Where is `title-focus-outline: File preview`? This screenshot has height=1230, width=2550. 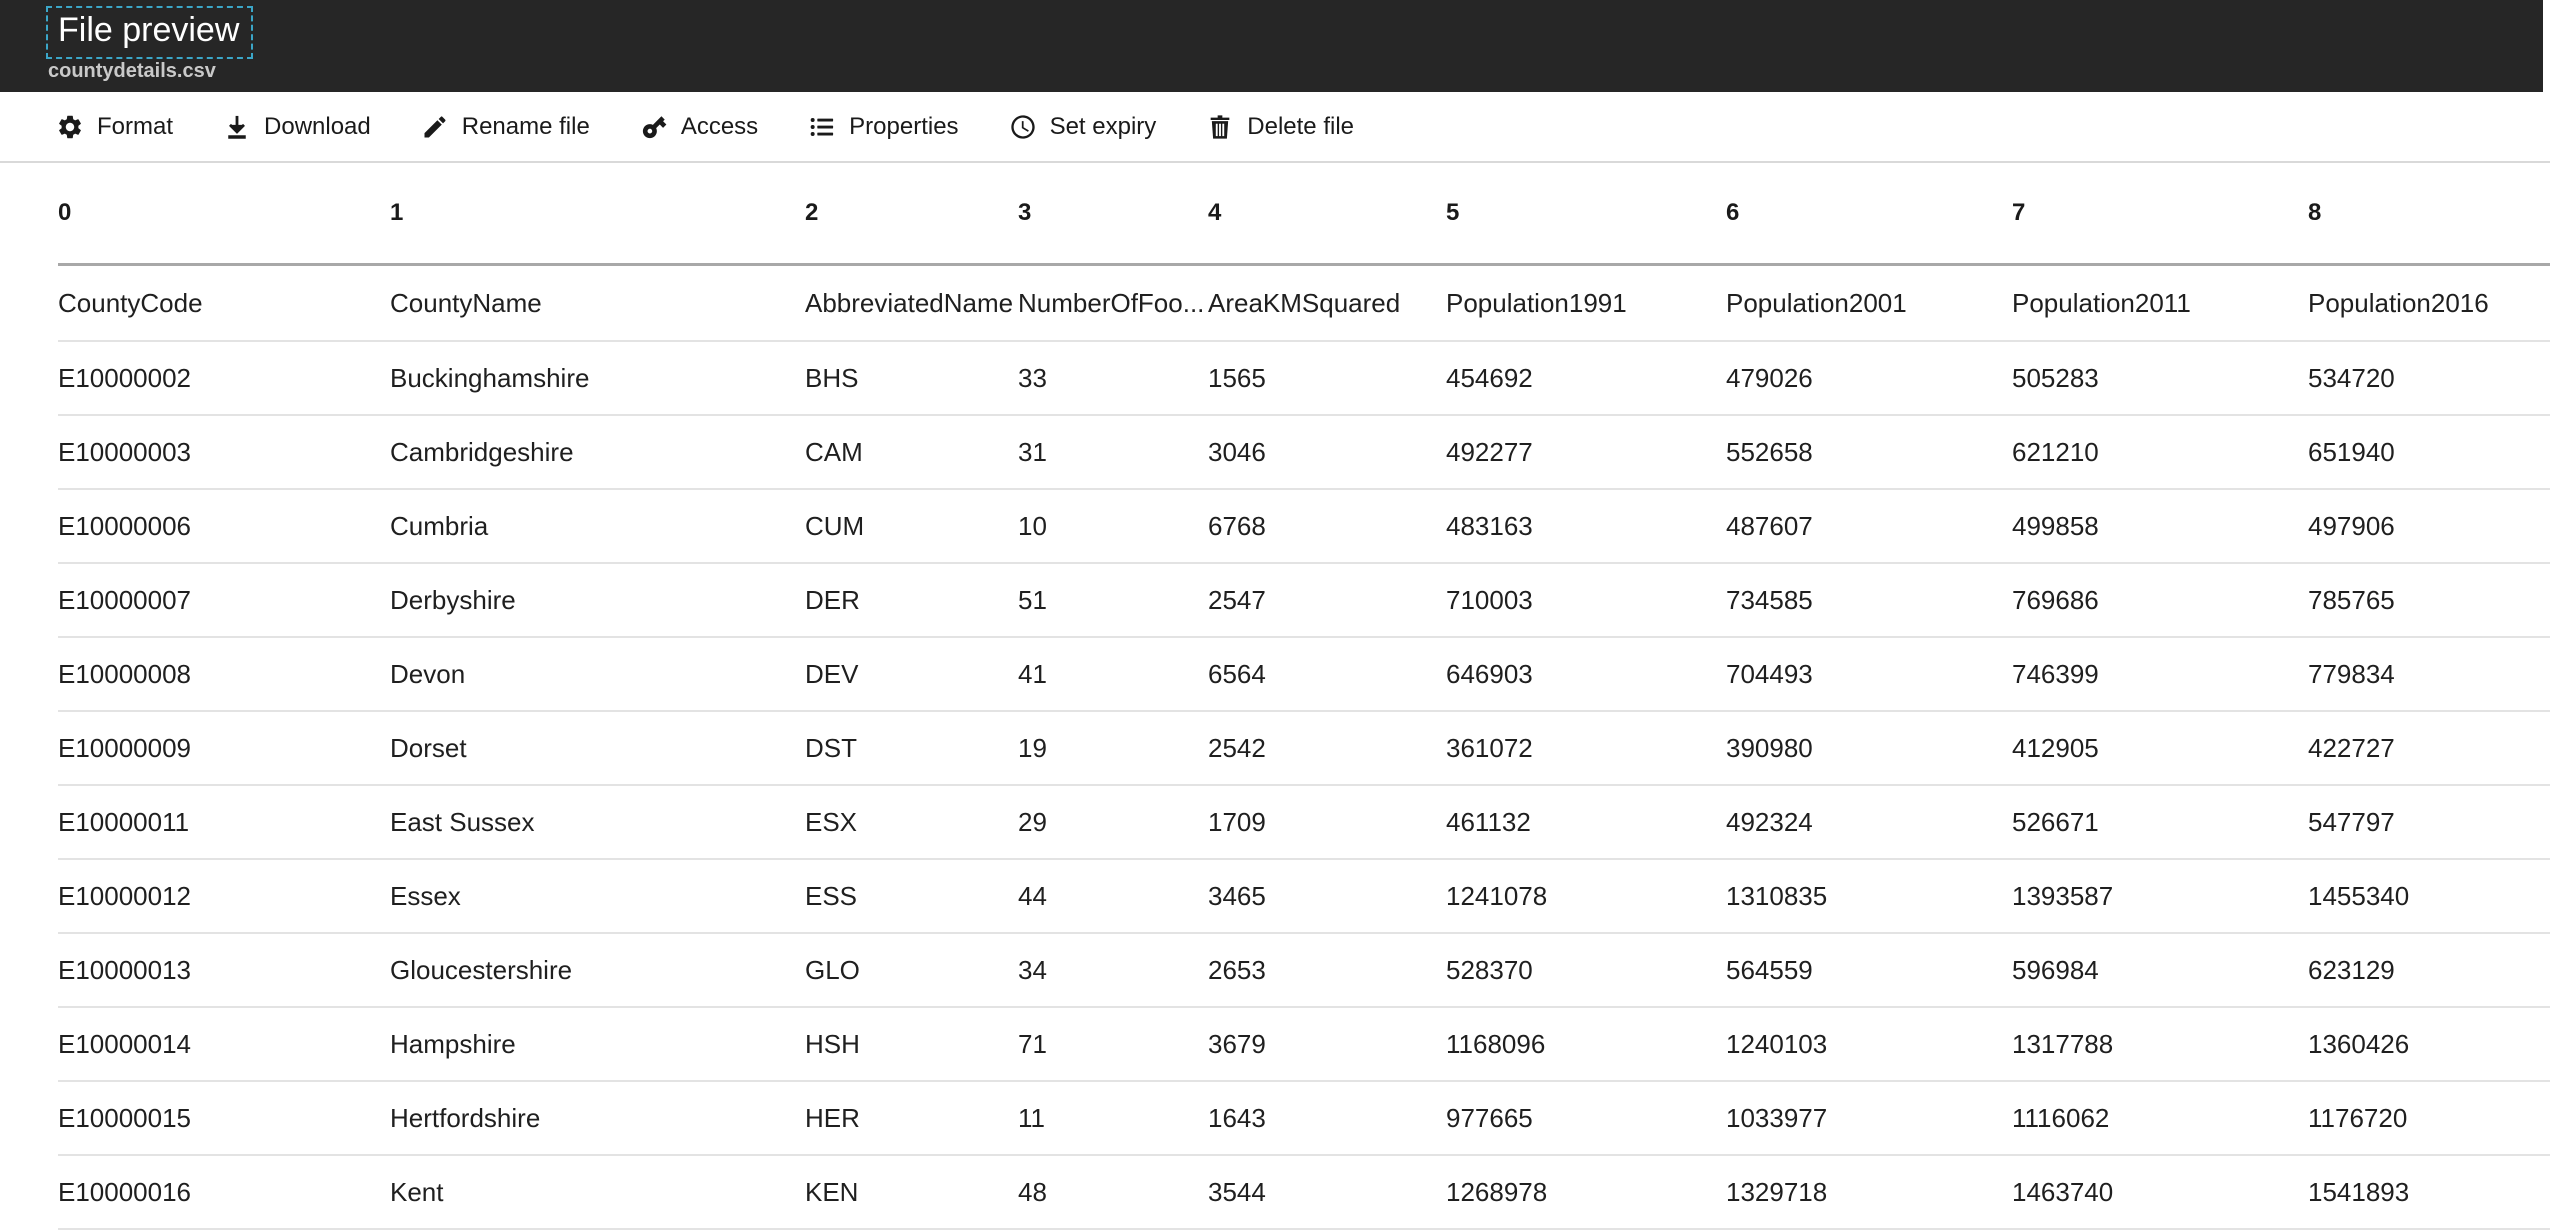
title-focus-outline: File preview is located at coordinates (150, 33).